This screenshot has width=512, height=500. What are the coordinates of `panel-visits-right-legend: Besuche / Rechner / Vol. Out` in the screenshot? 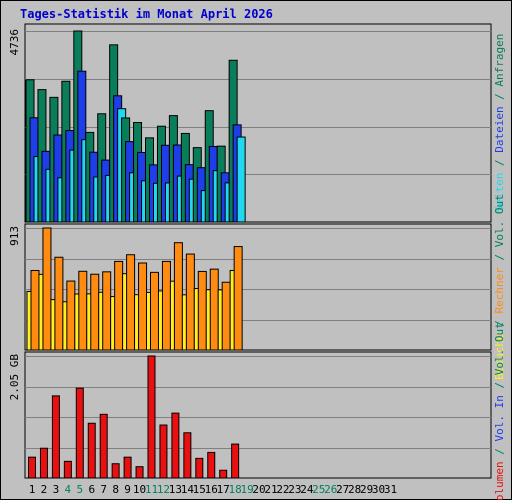 It's located at (499, 286).